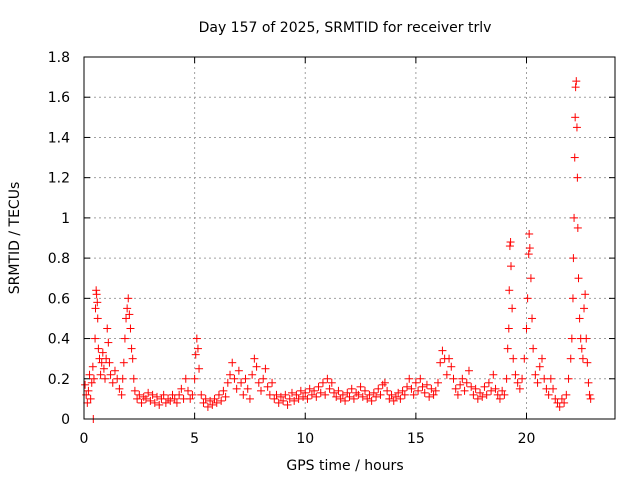 This screenshot has height=480, width=640. What do you see at coordinates (416, 439) in the screenshot?
I see `x-tick-label: 15` at bounding box center [416, 439].